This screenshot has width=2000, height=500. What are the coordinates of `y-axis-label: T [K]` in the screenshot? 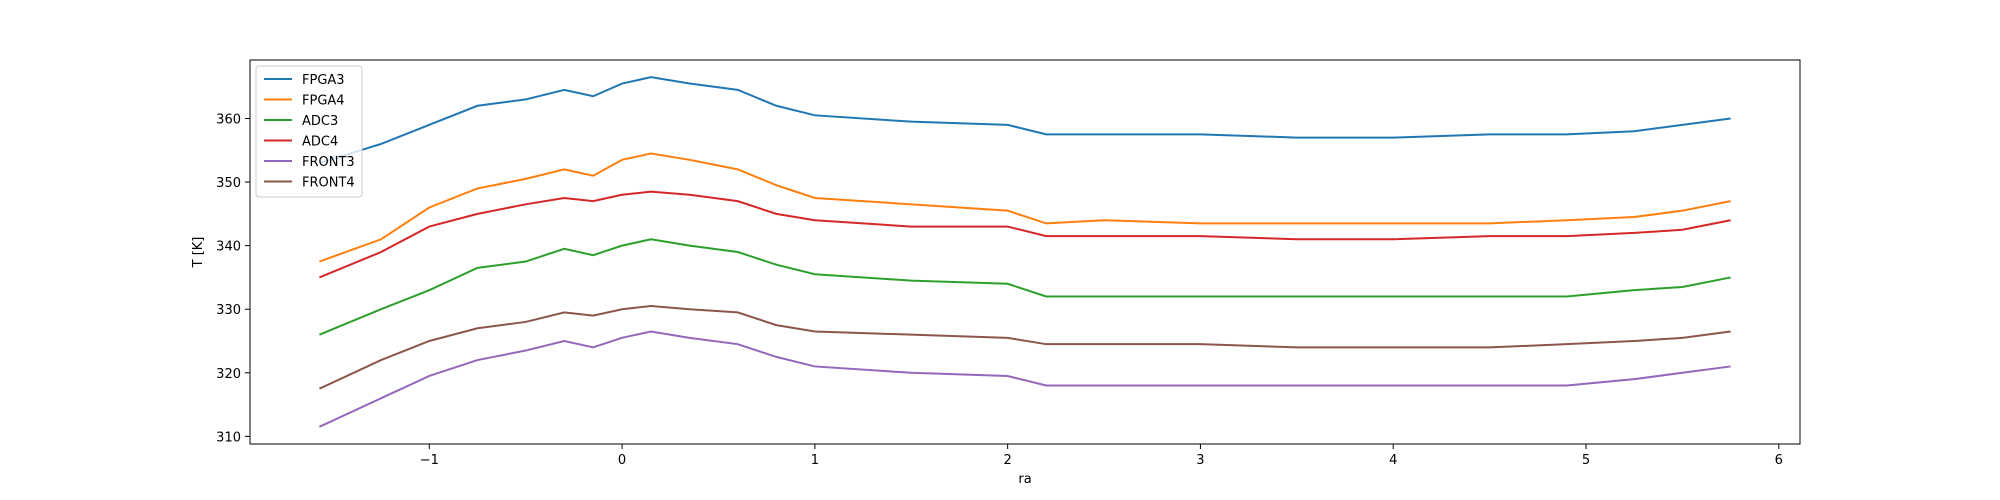 It's located at (198, 253).